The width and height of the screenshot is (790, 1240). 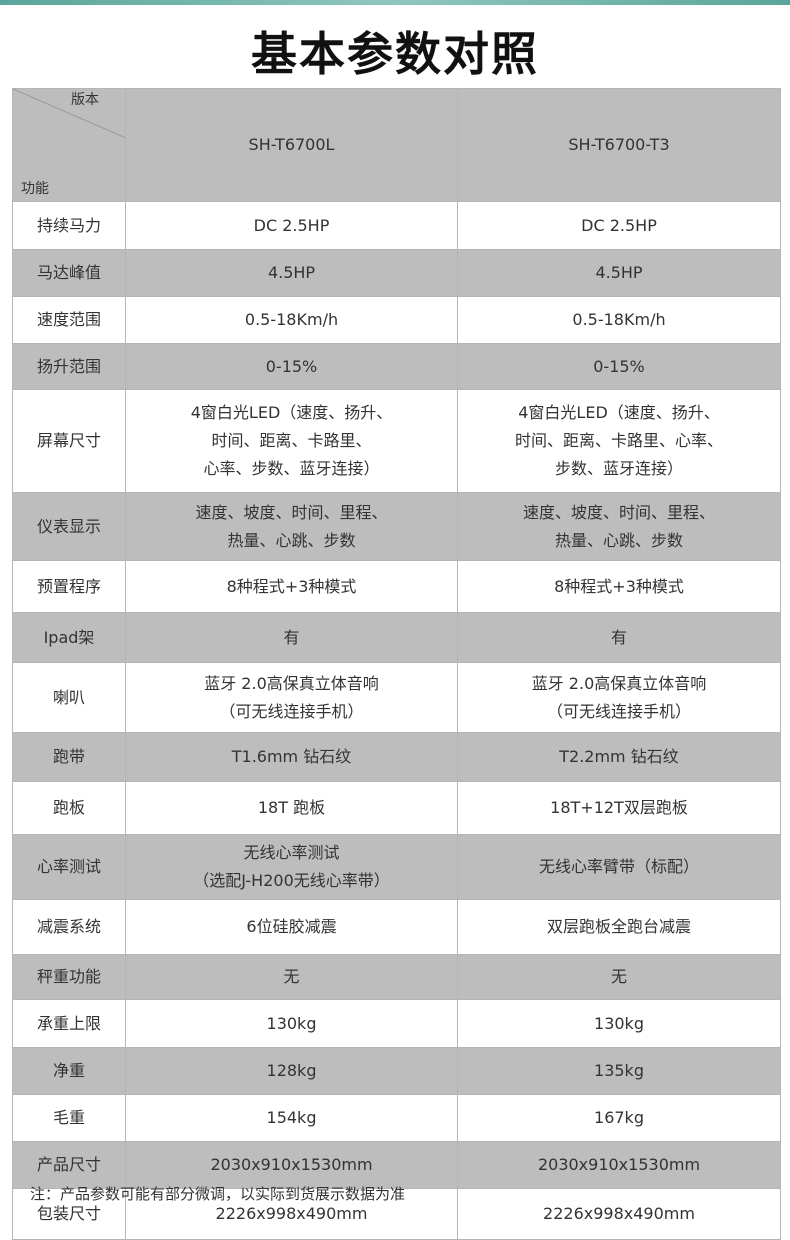 What do you see at coordinates (395, 54) in the screenshot?
I see `page-title: 基本参数对照` at bounding box center [395, 54].